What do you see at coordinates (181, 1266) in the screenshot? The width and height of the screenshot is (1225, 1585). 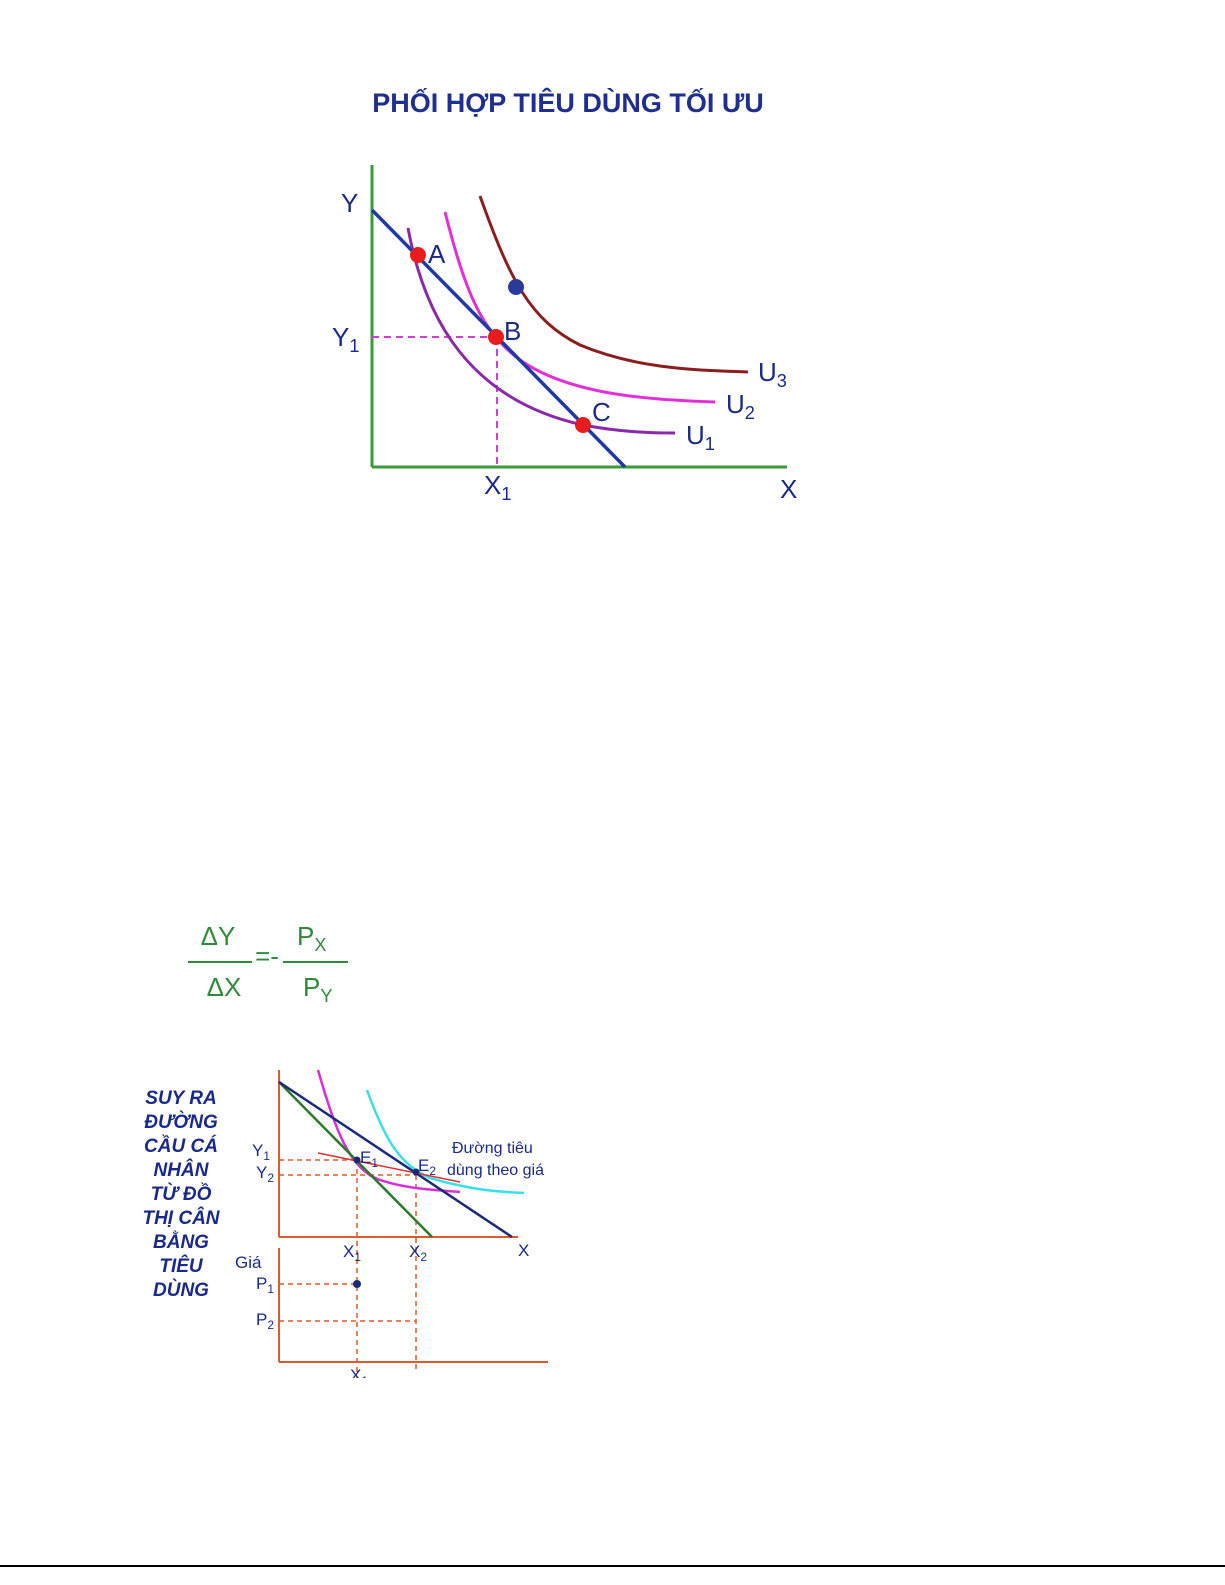 I see `caption-line: TIÊU` at bounding box center [181, 1266].